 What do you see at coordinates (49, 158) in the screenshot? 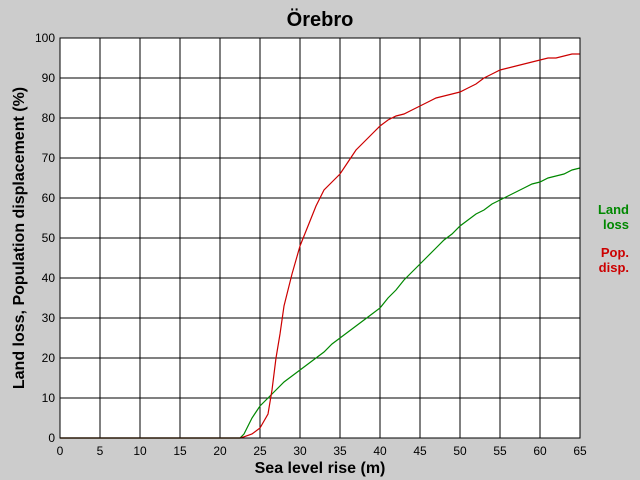
I see `y-tick-label: 70` at bounding box center [49, 158].